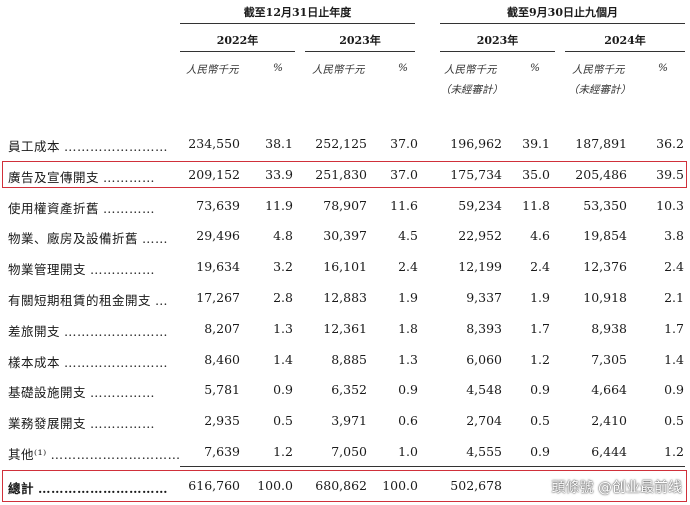 This screenshot has width=690, height=505. Describe the element at coordinates (536, 205) in the screenshot. I see `cell-value: 11.8` at that location.